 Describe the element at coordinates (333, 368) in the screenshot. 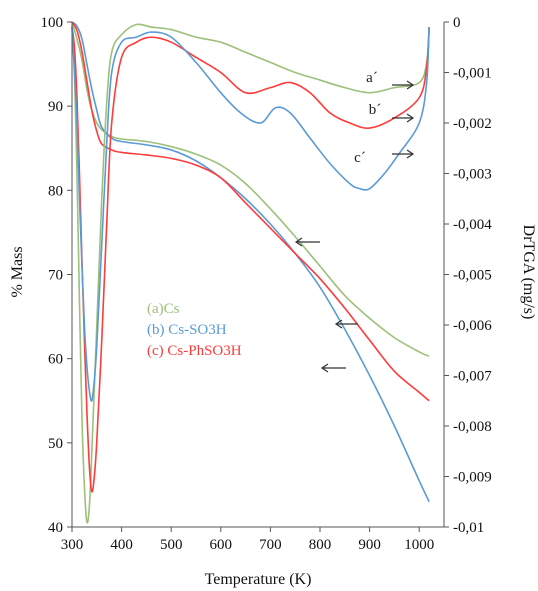

I see `arrow-left-c` at that location.